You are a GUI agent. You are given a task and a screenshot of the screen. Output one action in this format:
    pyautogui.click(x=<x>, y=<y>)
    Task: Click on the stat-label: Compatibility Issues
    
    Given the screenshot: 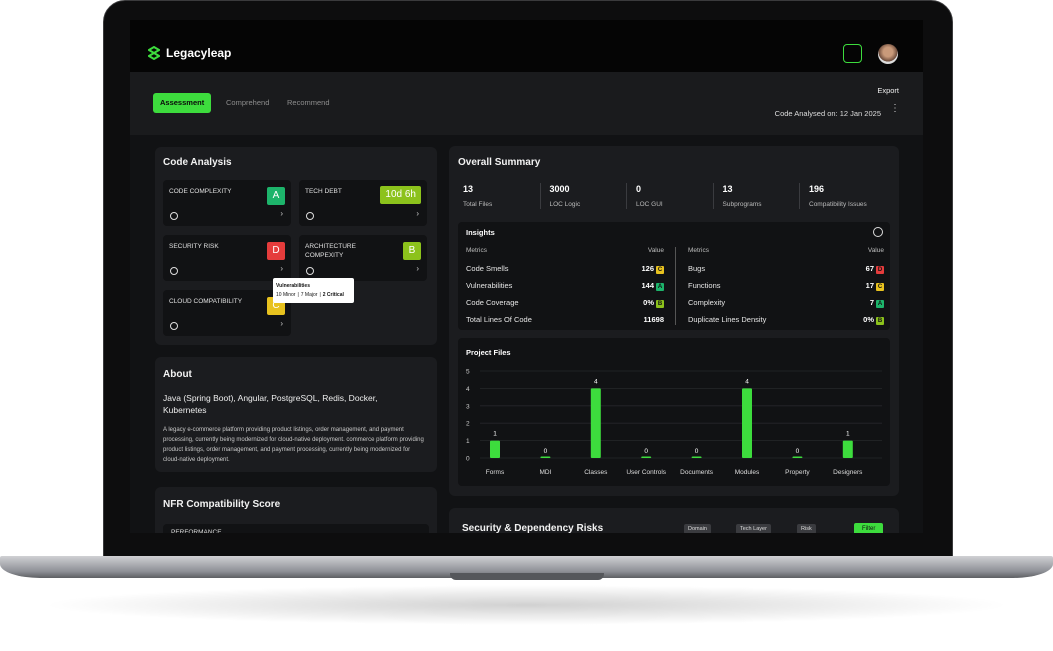 What is the action you would take?
    pyautogui.click(x=838, y=204)
    